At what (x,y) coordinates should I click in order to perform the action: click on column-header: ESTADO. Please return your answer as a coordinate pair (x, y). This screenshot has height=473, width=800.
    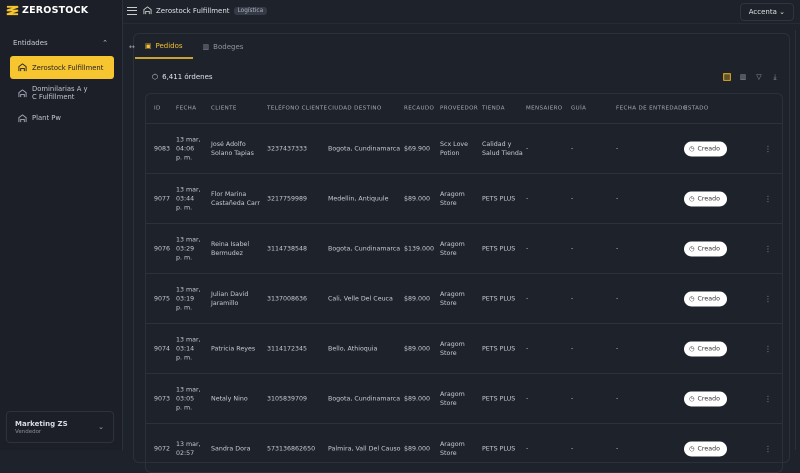
    Looking at the image, I should click on (696, 108).